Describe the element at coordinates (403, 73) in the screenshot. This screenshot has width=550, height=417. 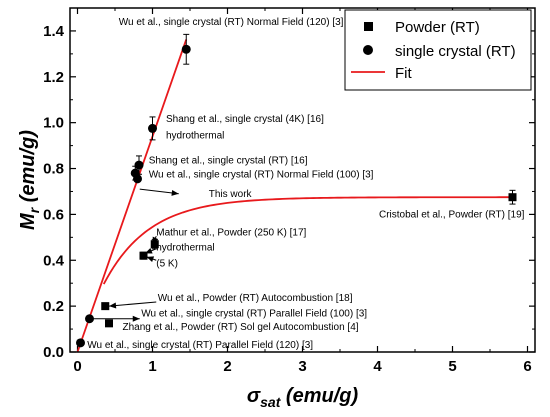
I see `legend-entry-fit: Fit` at that location.